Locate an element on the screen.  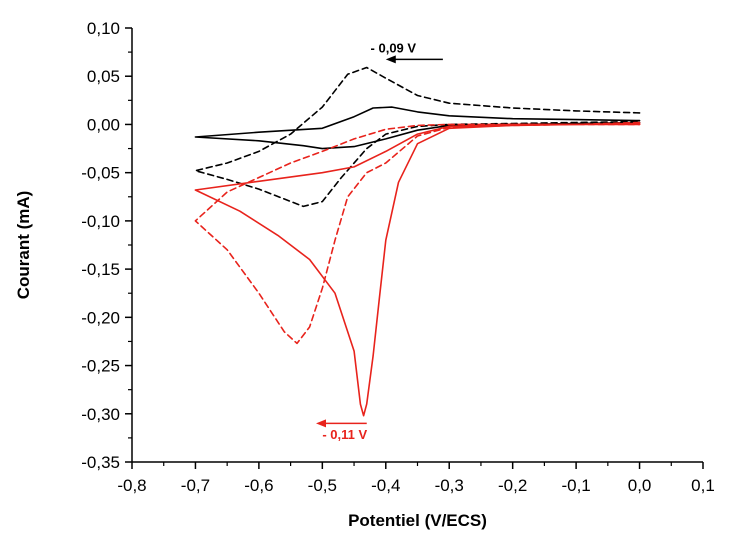
annotation-label-2: - 0,11 V is located at coordinates (344, 434).